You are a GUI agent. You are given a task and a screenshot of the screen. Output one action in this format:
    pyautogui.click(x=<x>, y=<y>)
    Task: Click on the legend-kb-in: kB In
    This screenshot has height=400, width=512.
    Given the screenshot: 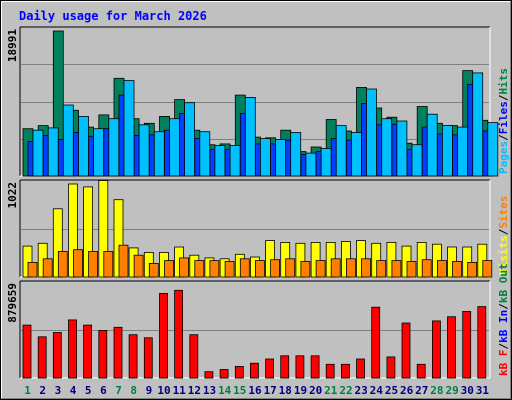 What is the action you would take?
    pyautogui.click(x=503, y=326)
    